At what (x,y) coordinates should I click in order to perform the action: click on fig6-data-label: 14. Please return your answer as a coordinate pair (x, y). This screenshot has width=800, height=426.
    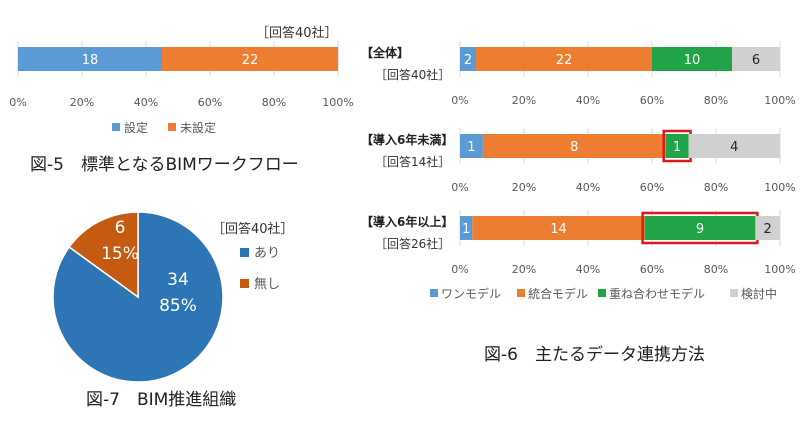
    Looking at the image, I should click on (558, 229).